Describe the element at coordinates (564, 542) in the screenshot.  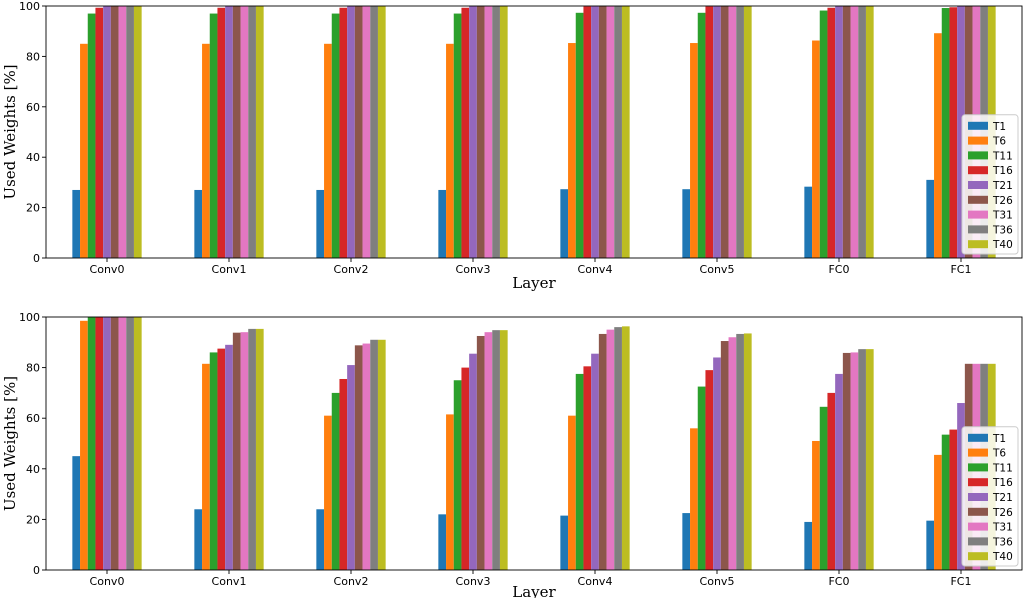
I see `bar-T1-Conv4` at that location.